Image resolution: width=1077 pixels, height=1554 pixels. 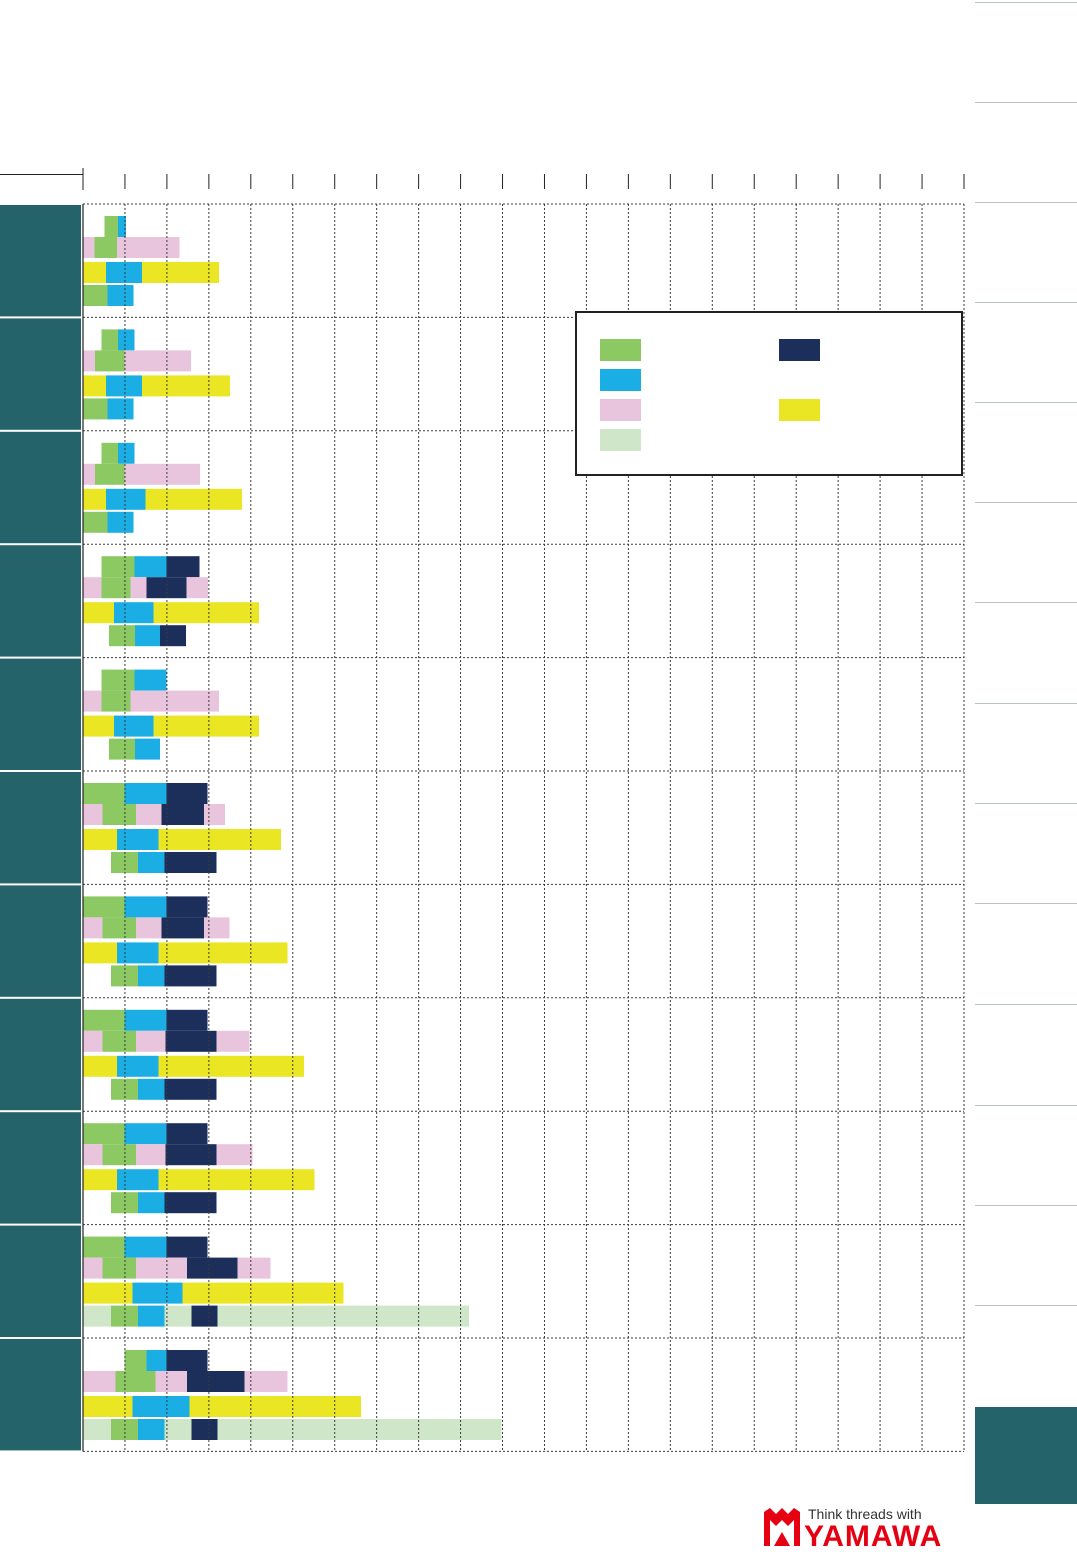 What do you see at coordinates (118, 567) in the screenshot?
I see `bar-segment-r4-l1-s2` at bounding box center [118, 567].